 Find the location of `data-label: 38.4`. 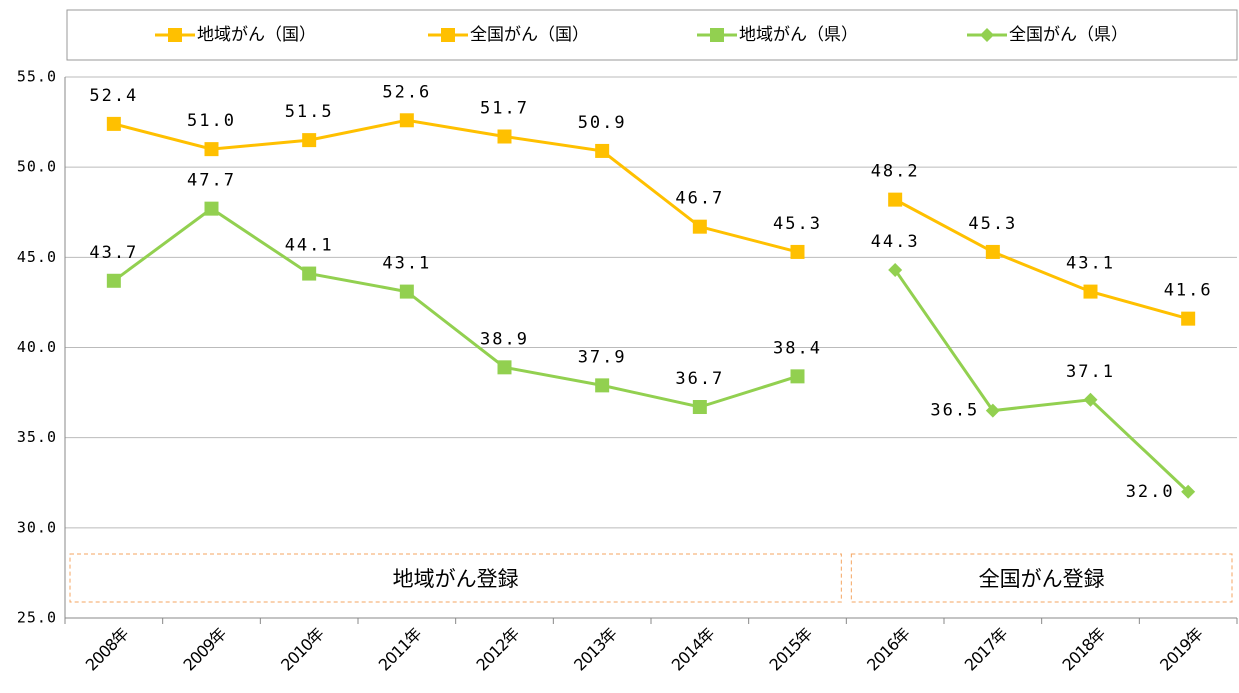

data-label: 38.4 is located at coordinates (797, 348).